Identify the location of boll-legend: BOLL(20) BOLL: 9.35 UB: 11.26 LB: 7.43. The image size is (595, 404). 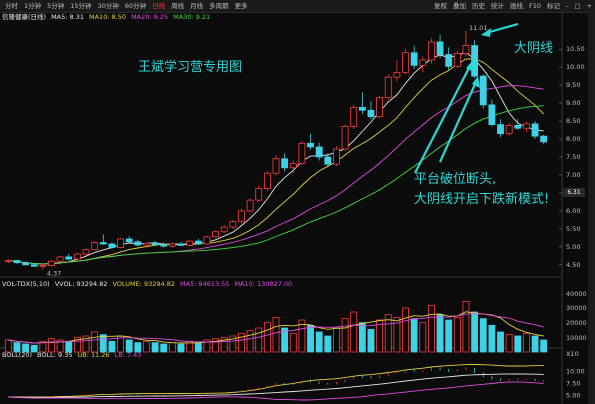
(71, 355).